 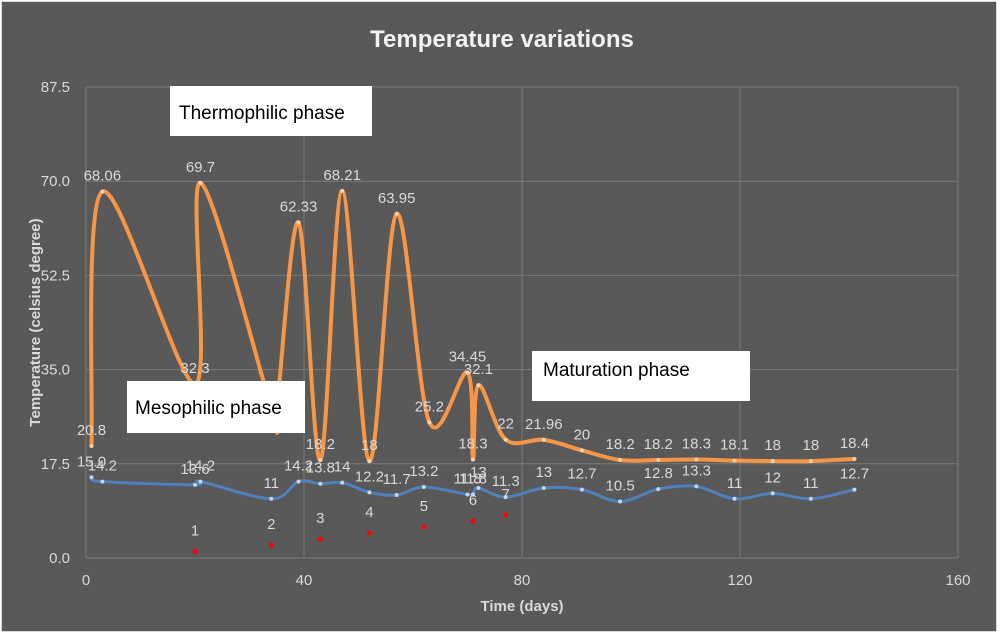 What do you see at coordinates (522, 580) in the screenshot?
I see `x-tick-label: 80` at bounding box center [522, 580].